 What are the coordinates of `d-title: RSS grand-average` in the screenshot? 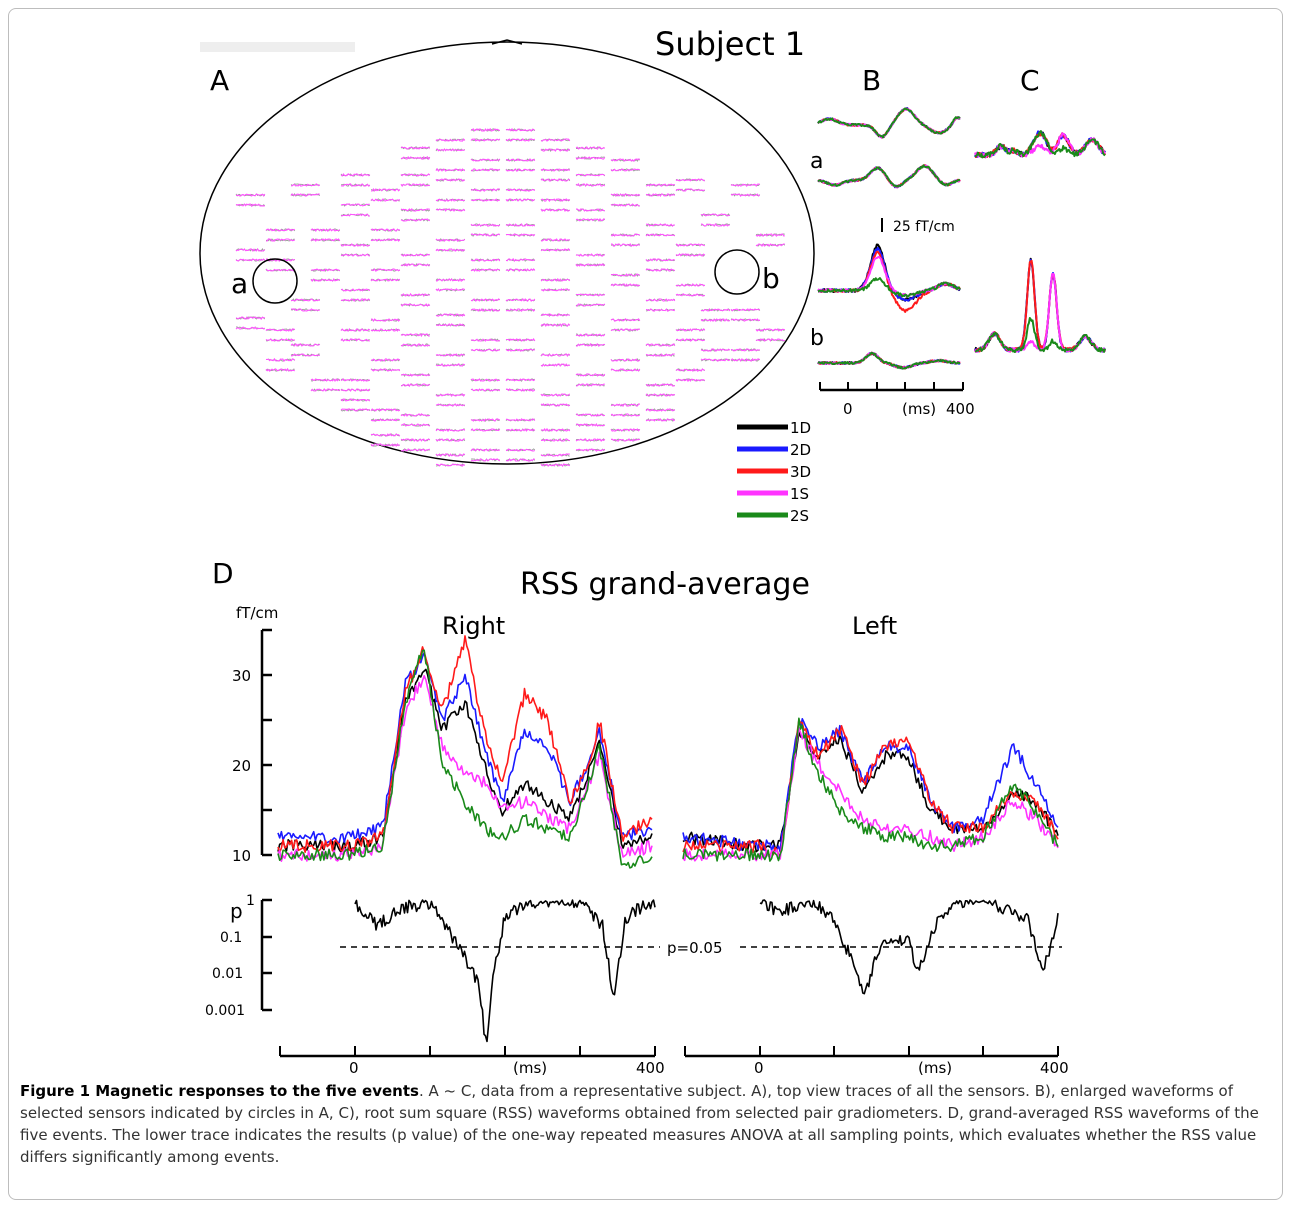 It's located at (665, 584).